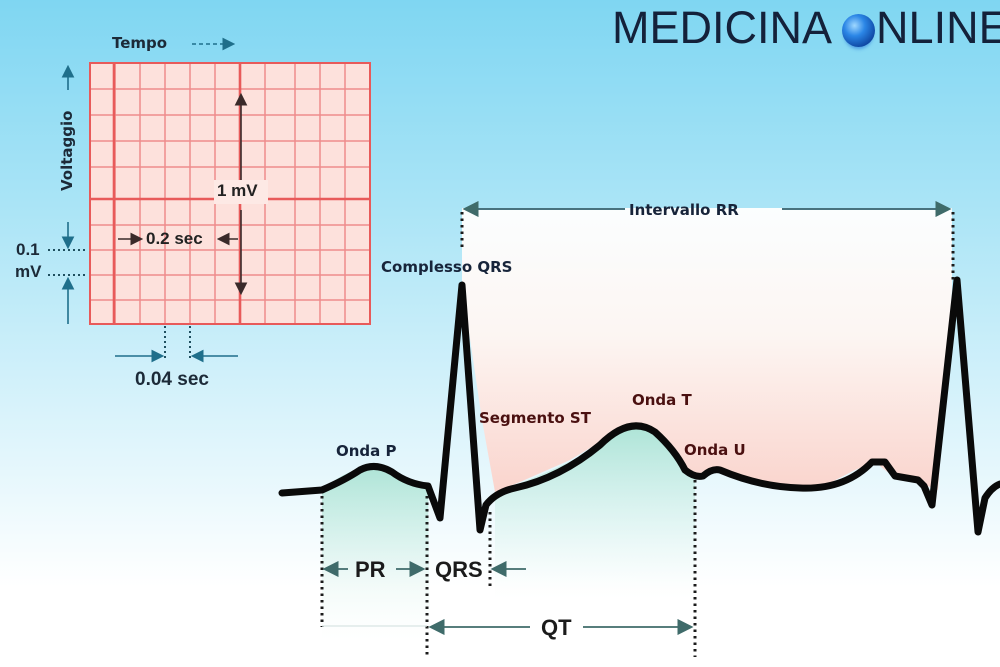 Image resolution: width=1000 pixels, height=667 pixels. What do you see at coordinates (556, 627) in the screenshot?
I see `qt-label: QT` at bounding box center [556, 627].